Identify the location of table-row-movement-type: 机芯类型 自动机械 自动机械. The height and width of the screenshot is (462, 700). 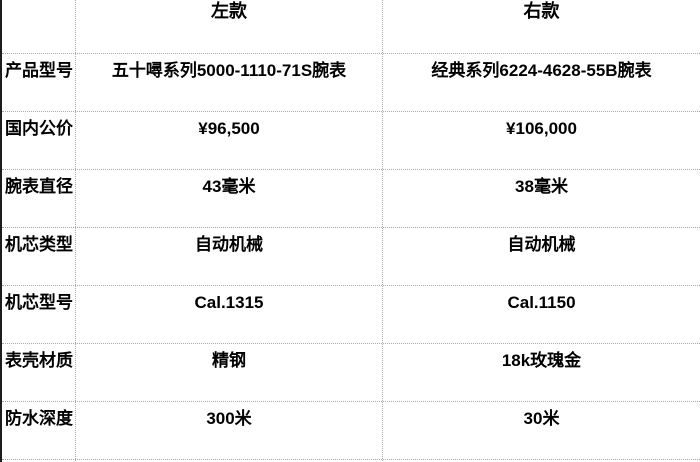
(351, 256).